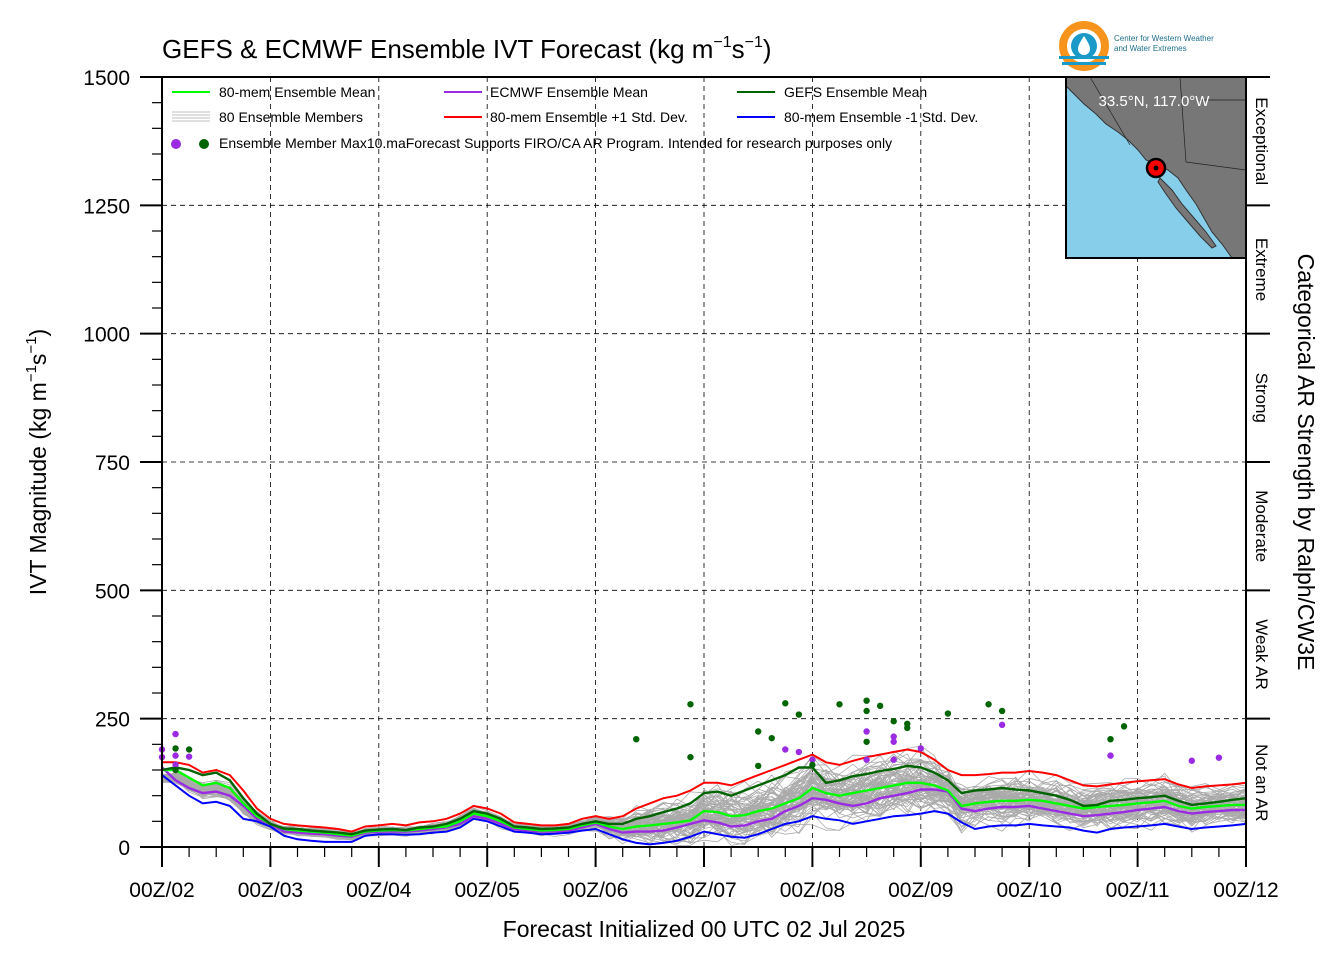  Describe the element at coordinates (1261, 526) in the screenshot. I see `category-label: Moderate` at that location.